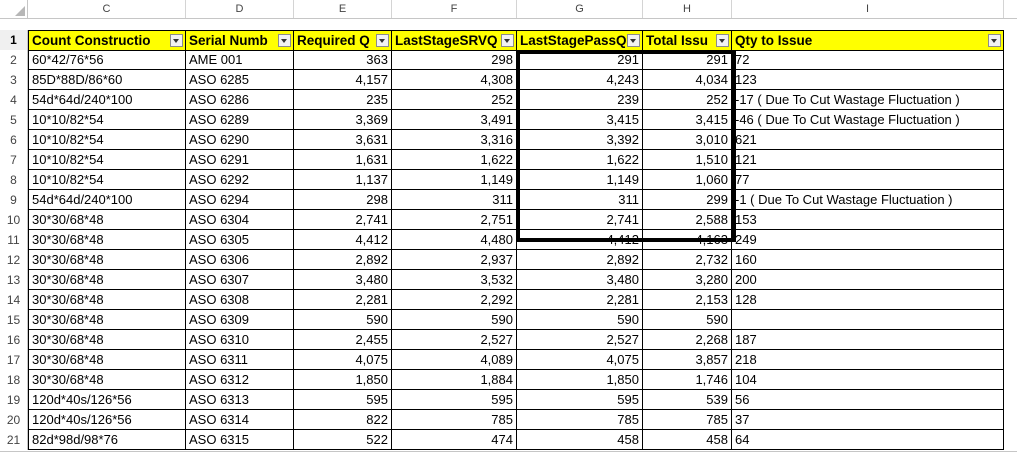 The height and width of the screenshot is (458, 1017). I want to click on cell-g: 1,149, so click(580, 180).